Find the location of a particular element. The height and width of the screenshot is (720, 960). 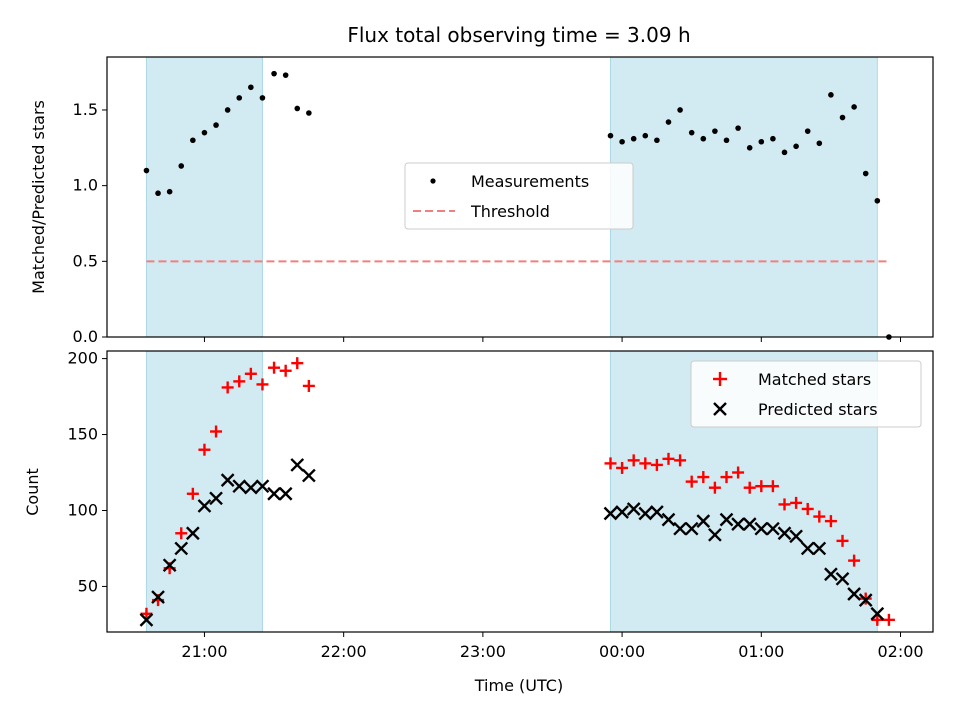

y-tick-label: 0.5 is located at coordinates (85, 260).